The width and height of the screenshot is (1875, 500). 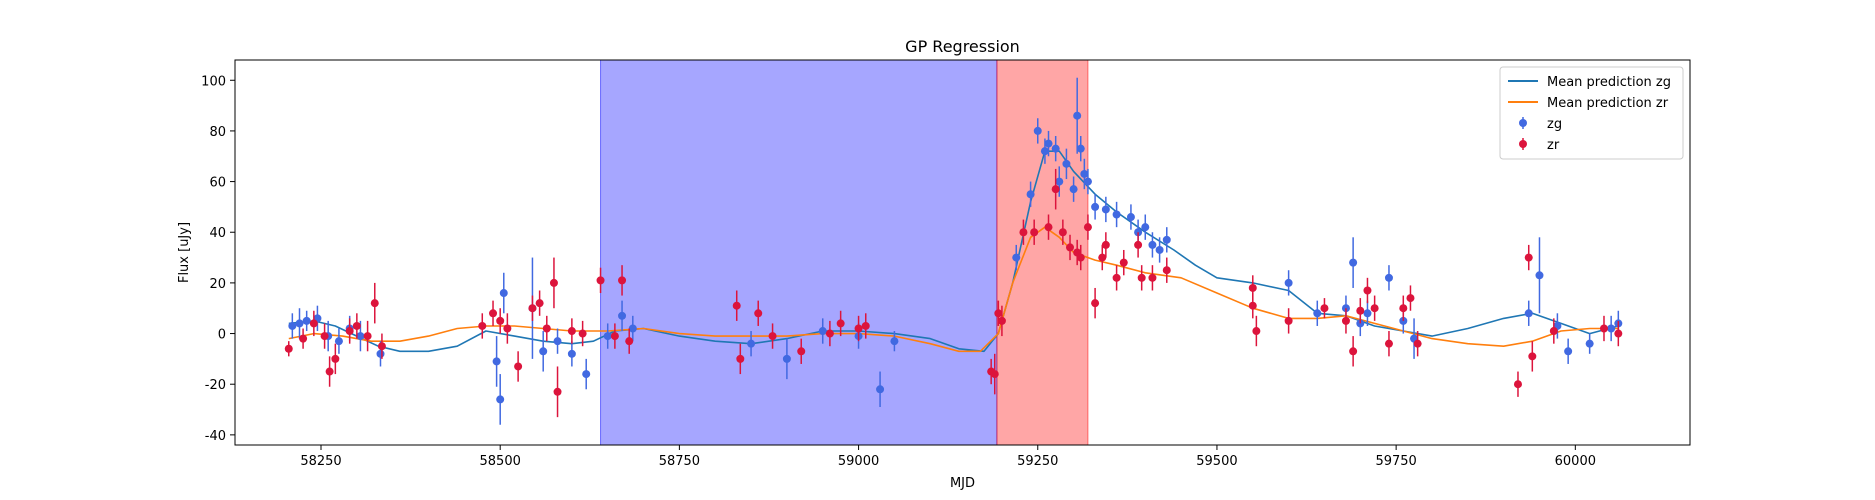 What do you see at coordinates (217, 183) in the screenshot?
I see `y-tick-label: 60` at bounding box center [217, 183].